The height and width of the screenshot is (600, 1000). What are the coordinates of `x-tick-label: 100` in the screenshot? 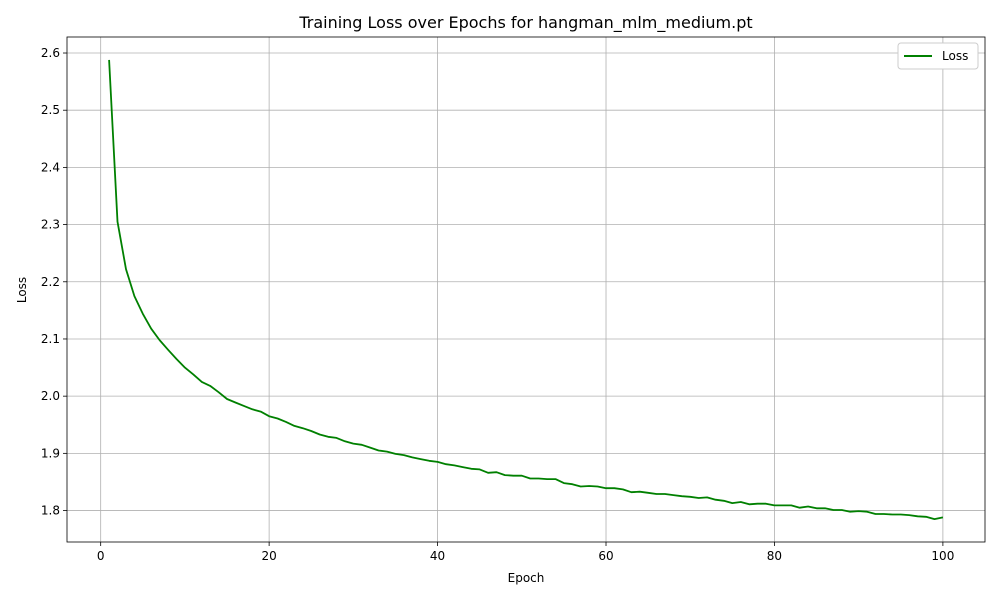 It's located at (942, 556).